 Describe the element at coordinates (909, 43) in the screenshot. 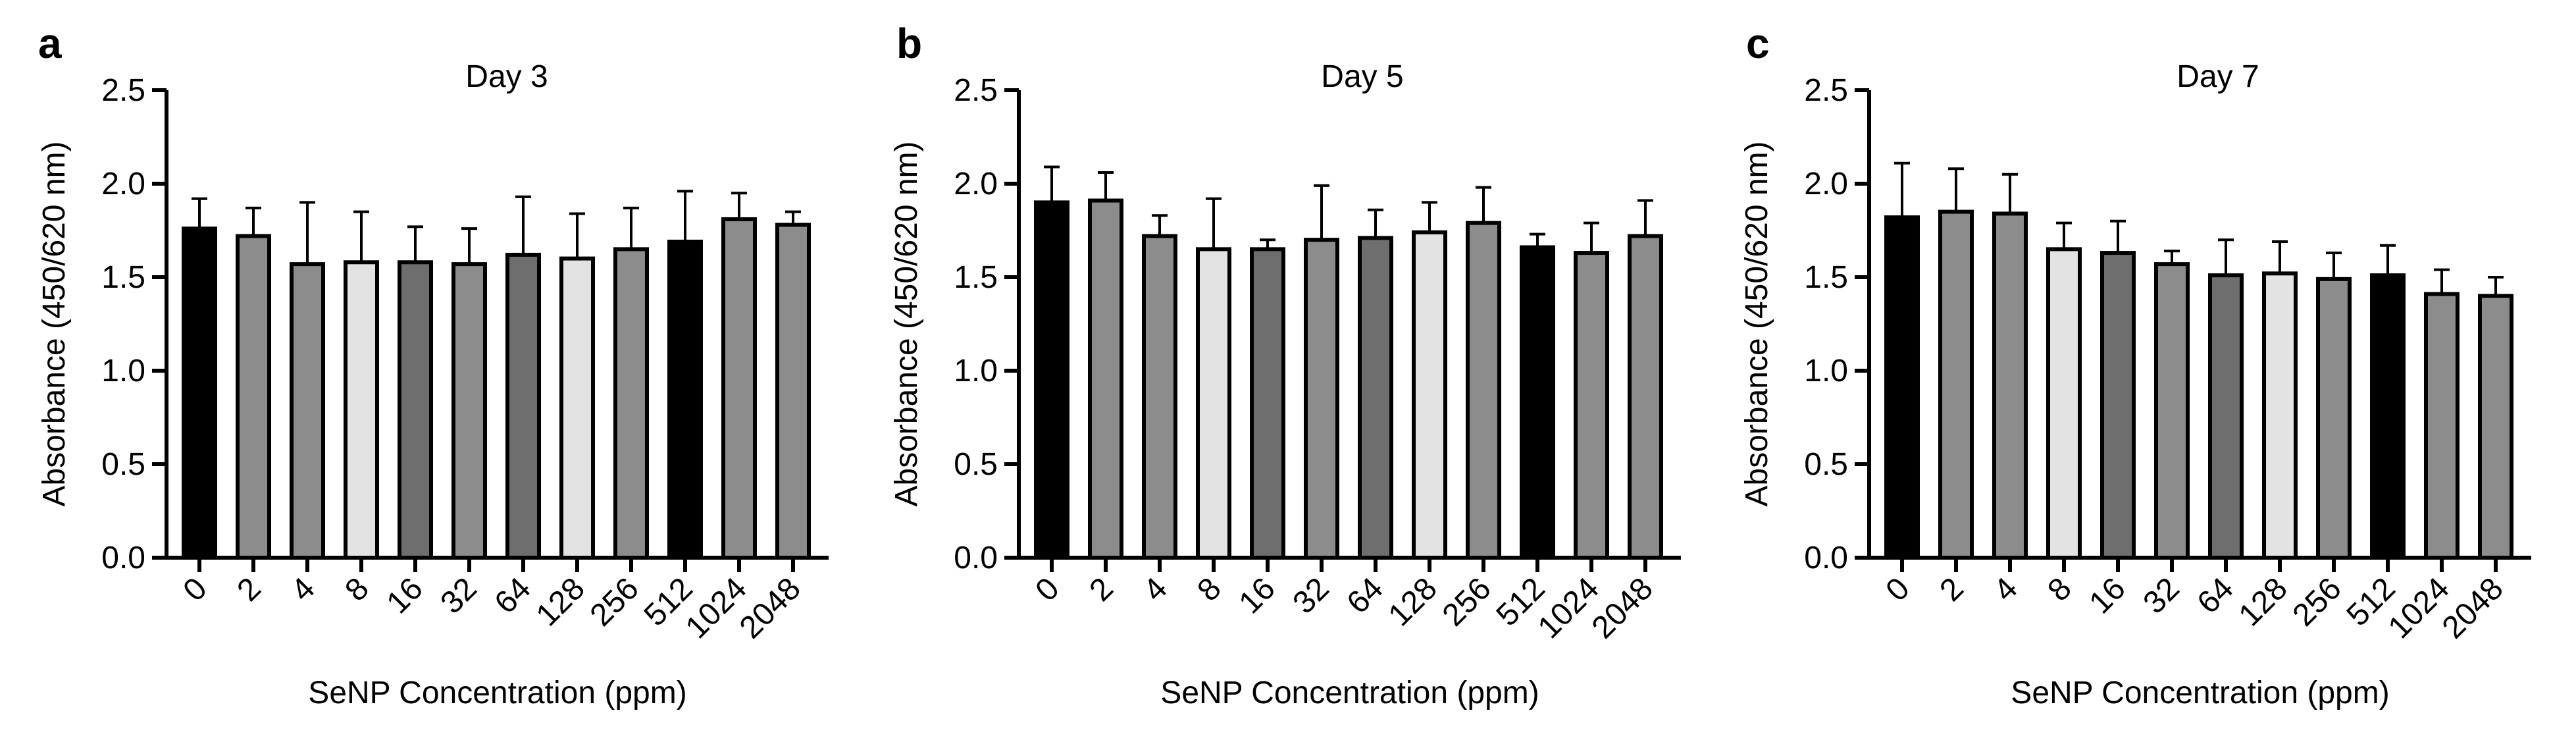

I see `panel-letter-b: b` at that location.